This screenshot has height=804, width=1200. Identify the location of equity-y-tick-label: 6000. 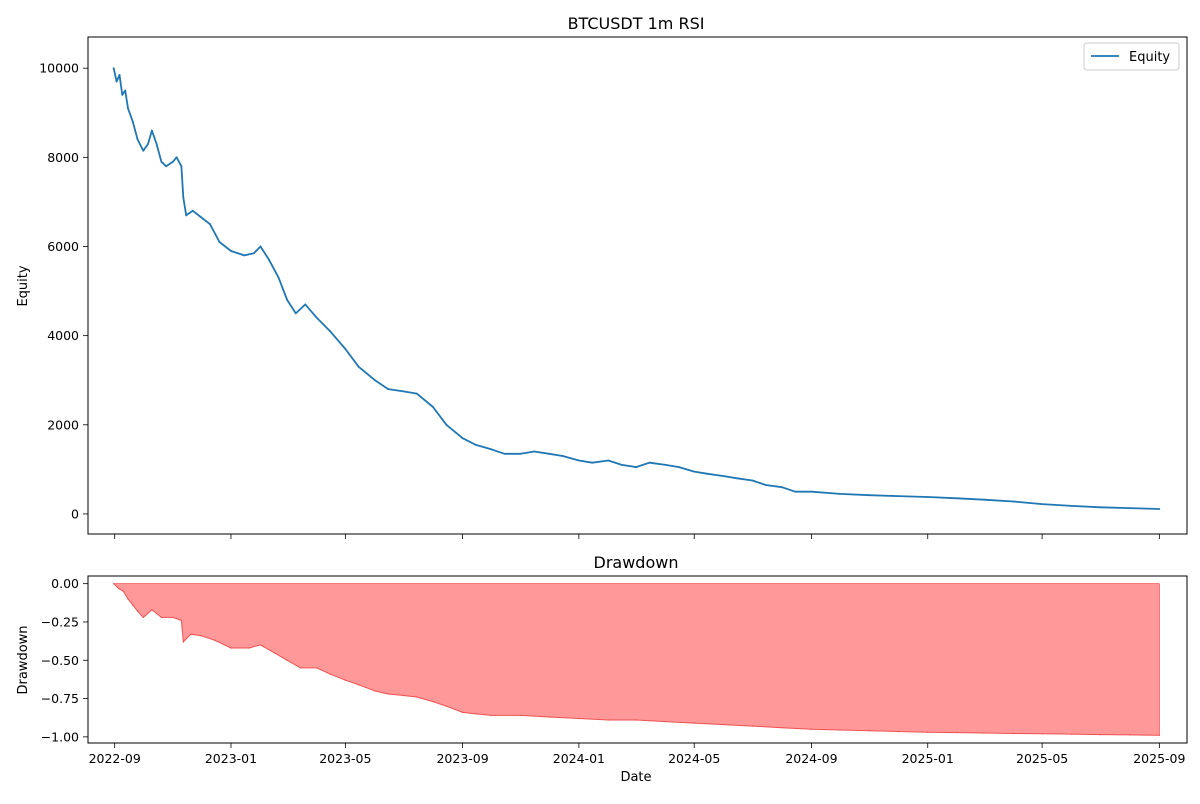
(63, 246).